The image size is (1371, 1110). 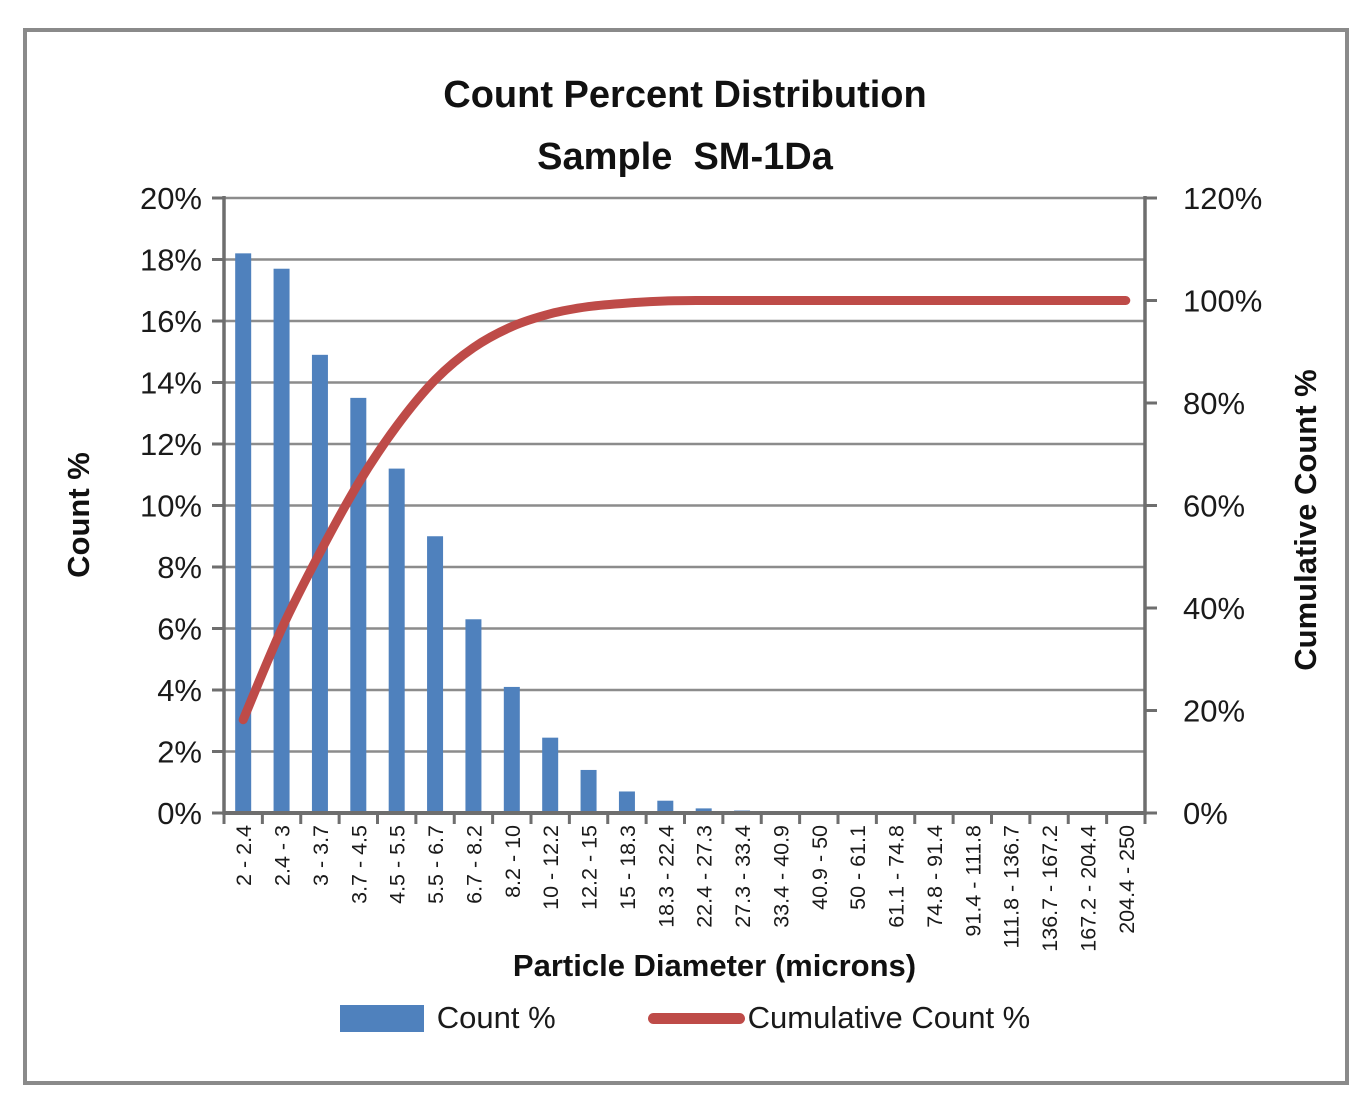 What do you see at coordinates (628, 867) in the screenshot?
I see `x-axis-tick-label: 15 - 18.3` at bounding box center [628, 867].